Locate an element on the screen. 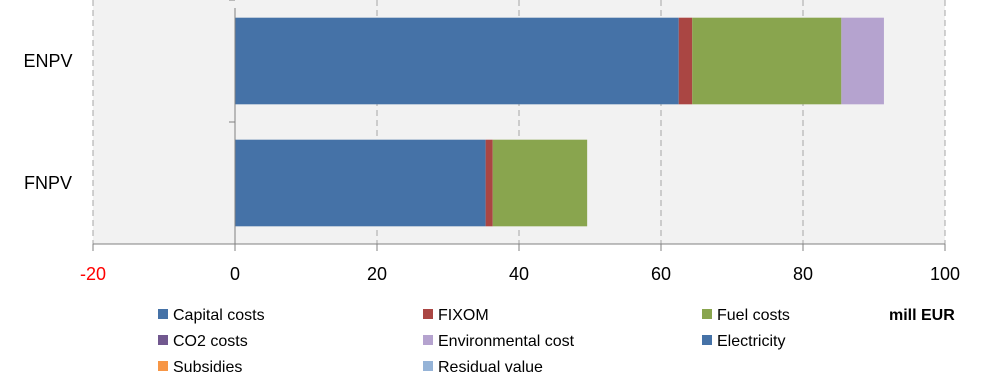 The image size is (981, 380). legend-label: Subsidies is located at coordinates (207, 367).